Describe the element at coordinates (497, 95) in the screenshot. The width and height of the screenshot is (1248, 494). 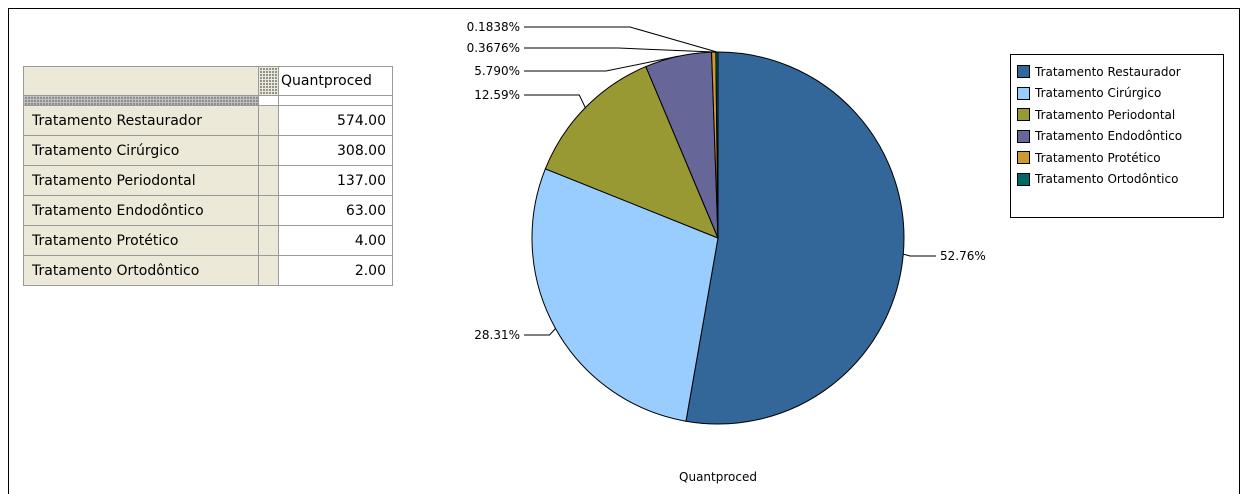
I see `percent-label-tratamento-periodontal: 12.59%` at that location.